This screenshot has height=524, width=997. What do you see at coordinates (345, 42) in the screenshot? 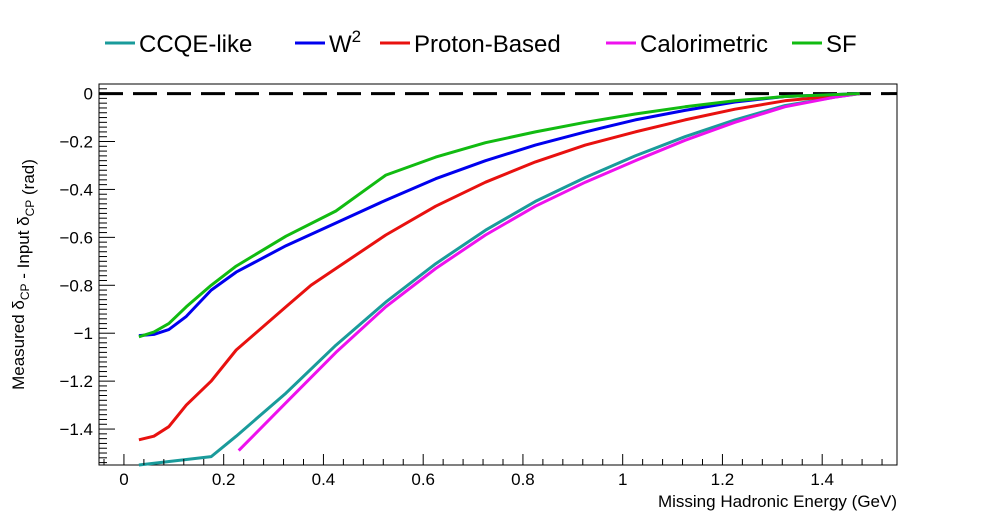
I see `legend-label-w-: W2` at bounding box center [345, 42].